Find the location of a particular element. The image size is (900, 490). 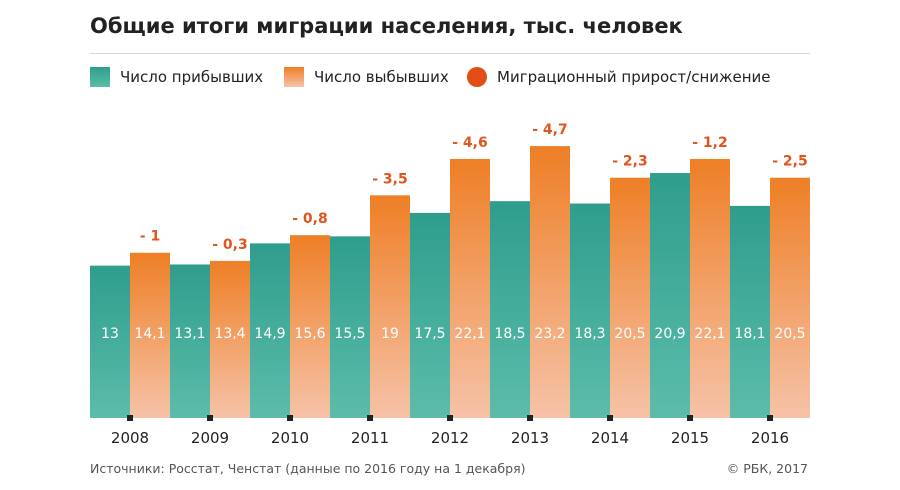

bar-label-departures: 23,2 is located at coordinates (549, 334).